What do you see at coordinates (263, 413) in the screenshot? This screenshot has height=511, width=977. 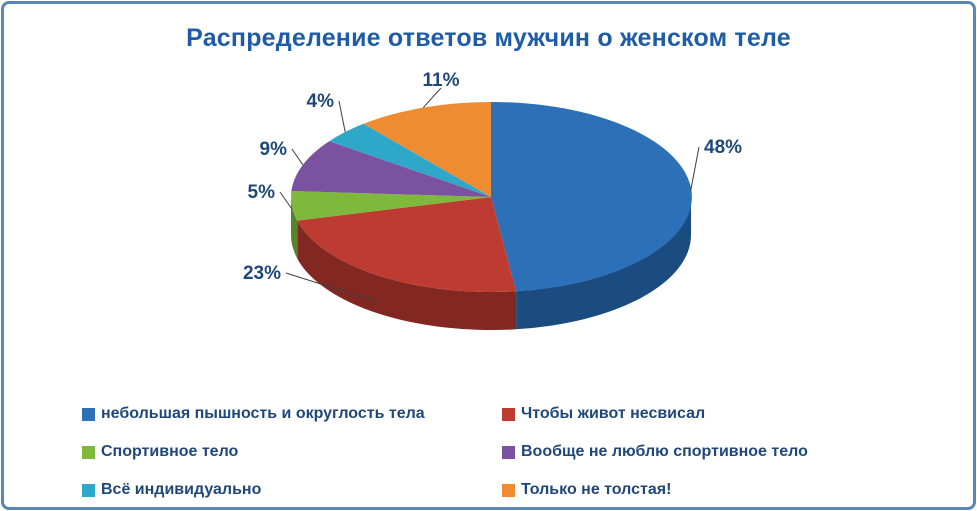 I see `legend-label: небольшая пышность и округлость тела` at bounding box center [263, 413].